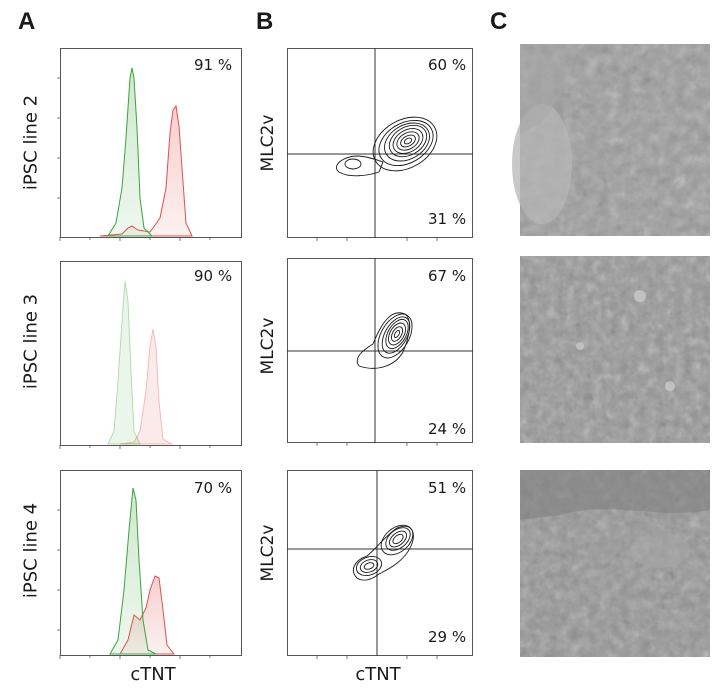 The image size is (725, 699). Describe the element at coordinates (213, 65) in the screenshot. I see `histogram-percent-1: 91 %` at that location.